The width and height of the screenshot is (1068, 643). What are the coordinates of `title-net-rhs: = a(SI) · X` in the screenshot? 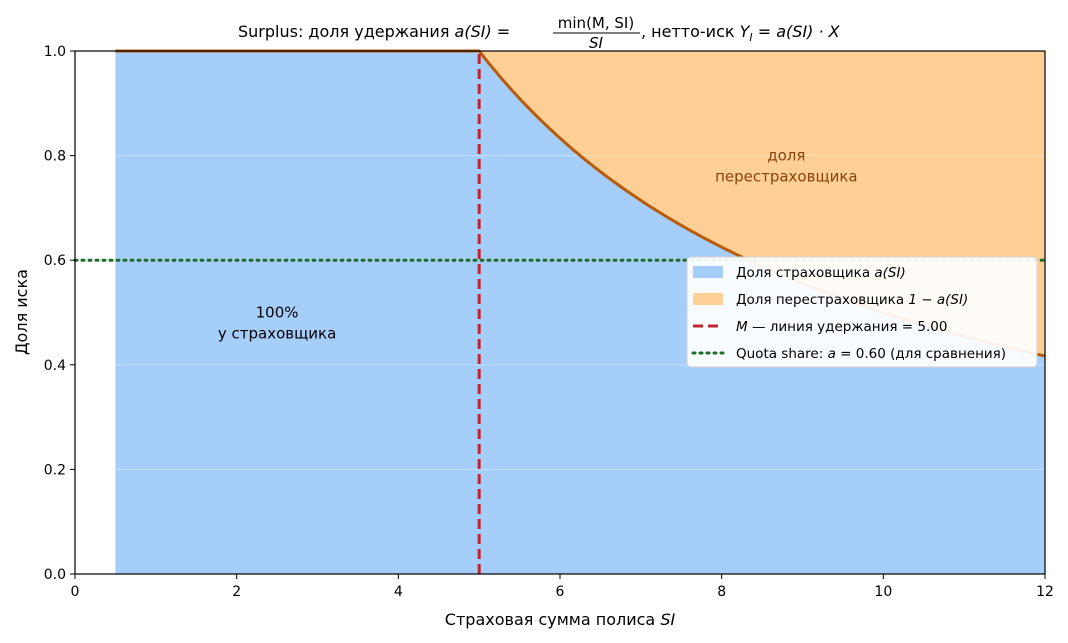 It's located at (797, 31).